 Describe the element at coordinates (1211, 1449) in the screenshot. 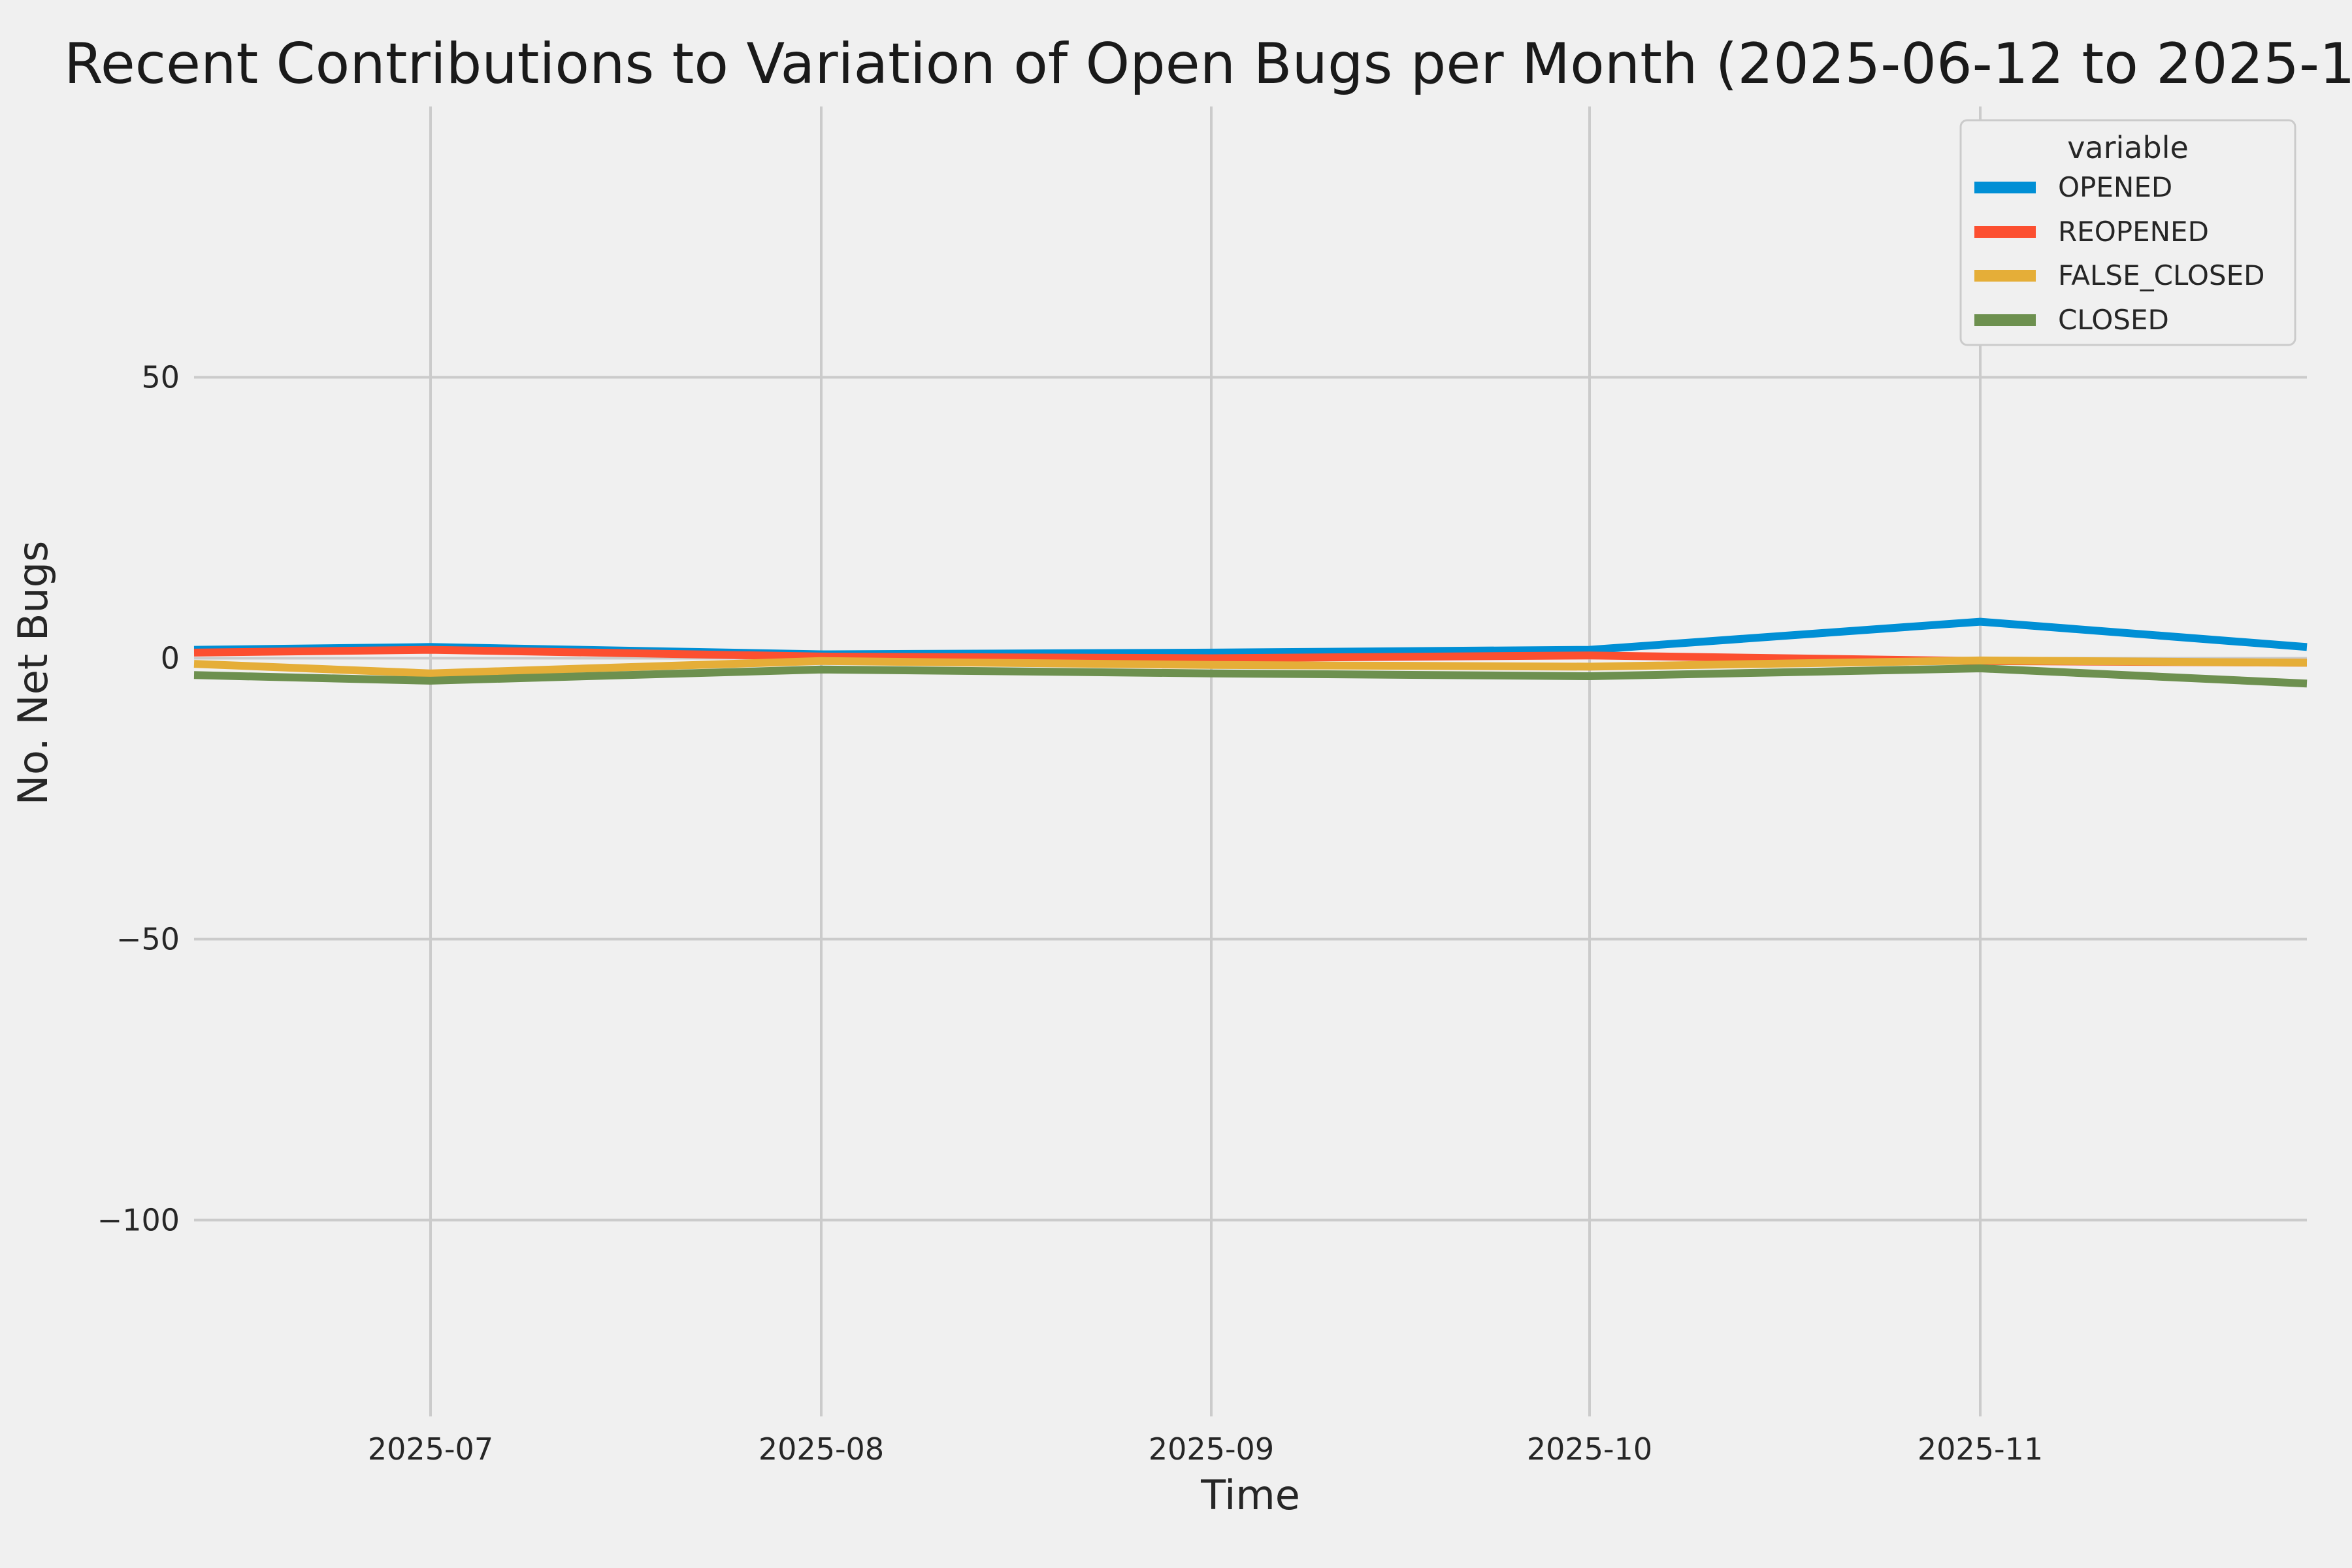

I see `x-tick-label: 2025-09` at that location.